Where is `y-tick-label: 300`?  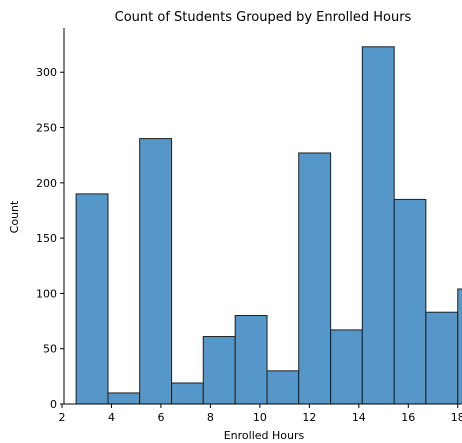 y-tick-label: 300 is located at coordinates (46, 72).